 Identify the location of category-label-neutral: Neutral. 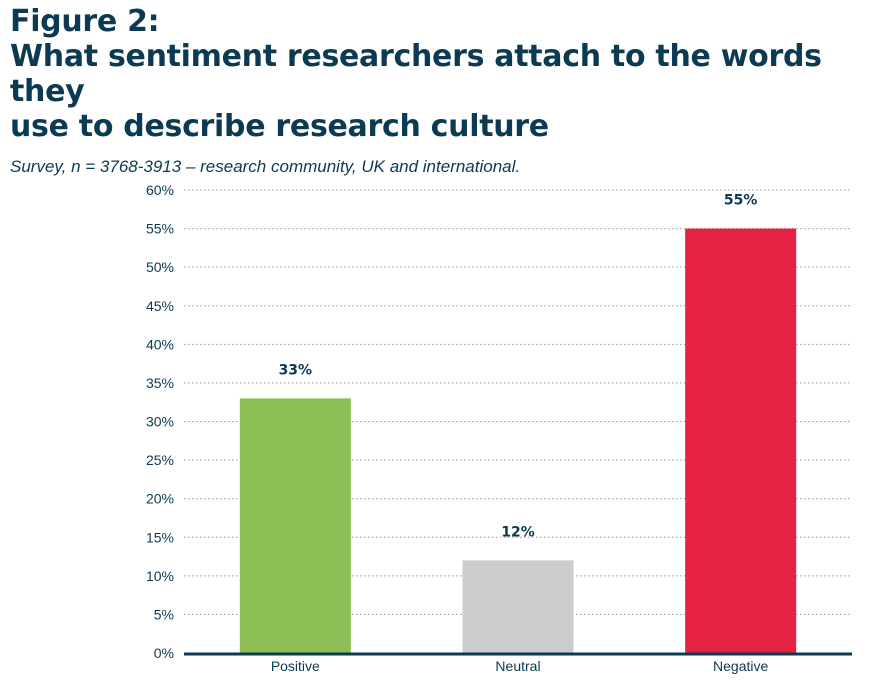
(517, 666).